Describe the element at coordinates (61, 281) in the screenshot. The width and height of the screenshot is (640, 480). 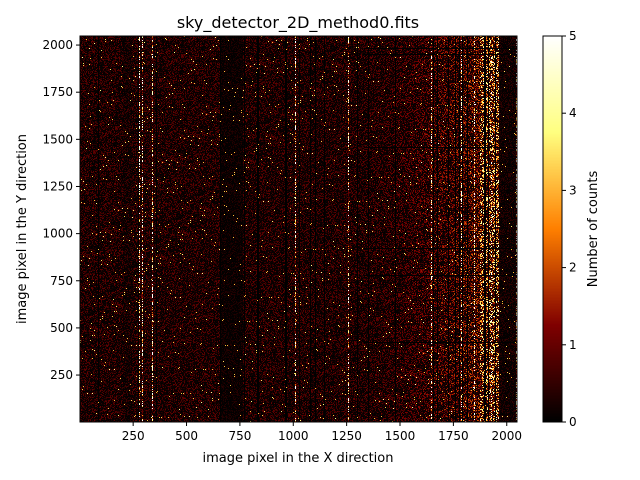
I see `y-tick-label: 750` at that location.